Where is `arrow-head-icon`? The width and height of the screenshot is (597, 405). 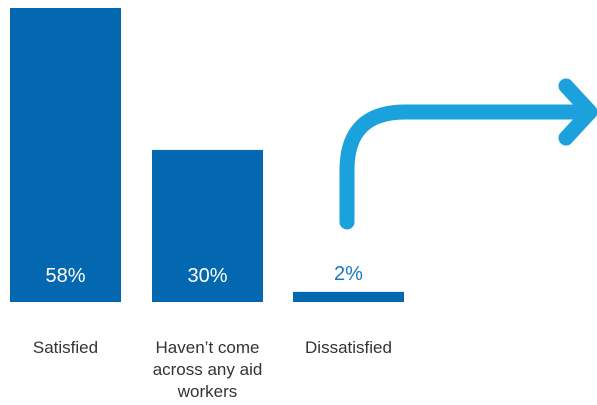 arrow-head-icon is located at coordinates (577, 112).